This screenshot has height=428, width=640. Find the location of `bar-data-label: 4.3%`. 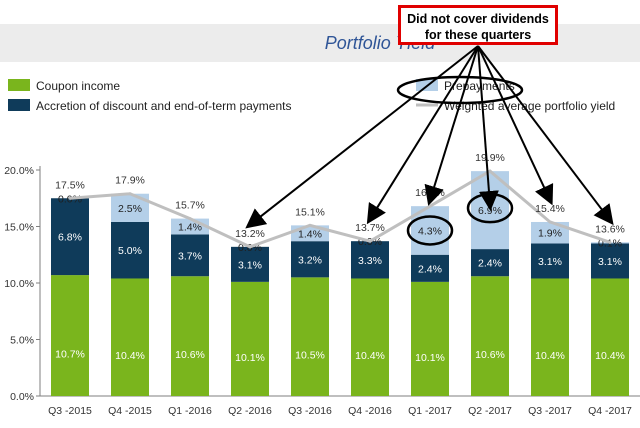

bar-data-label: 4.3% is located at coordinates (430, 231).